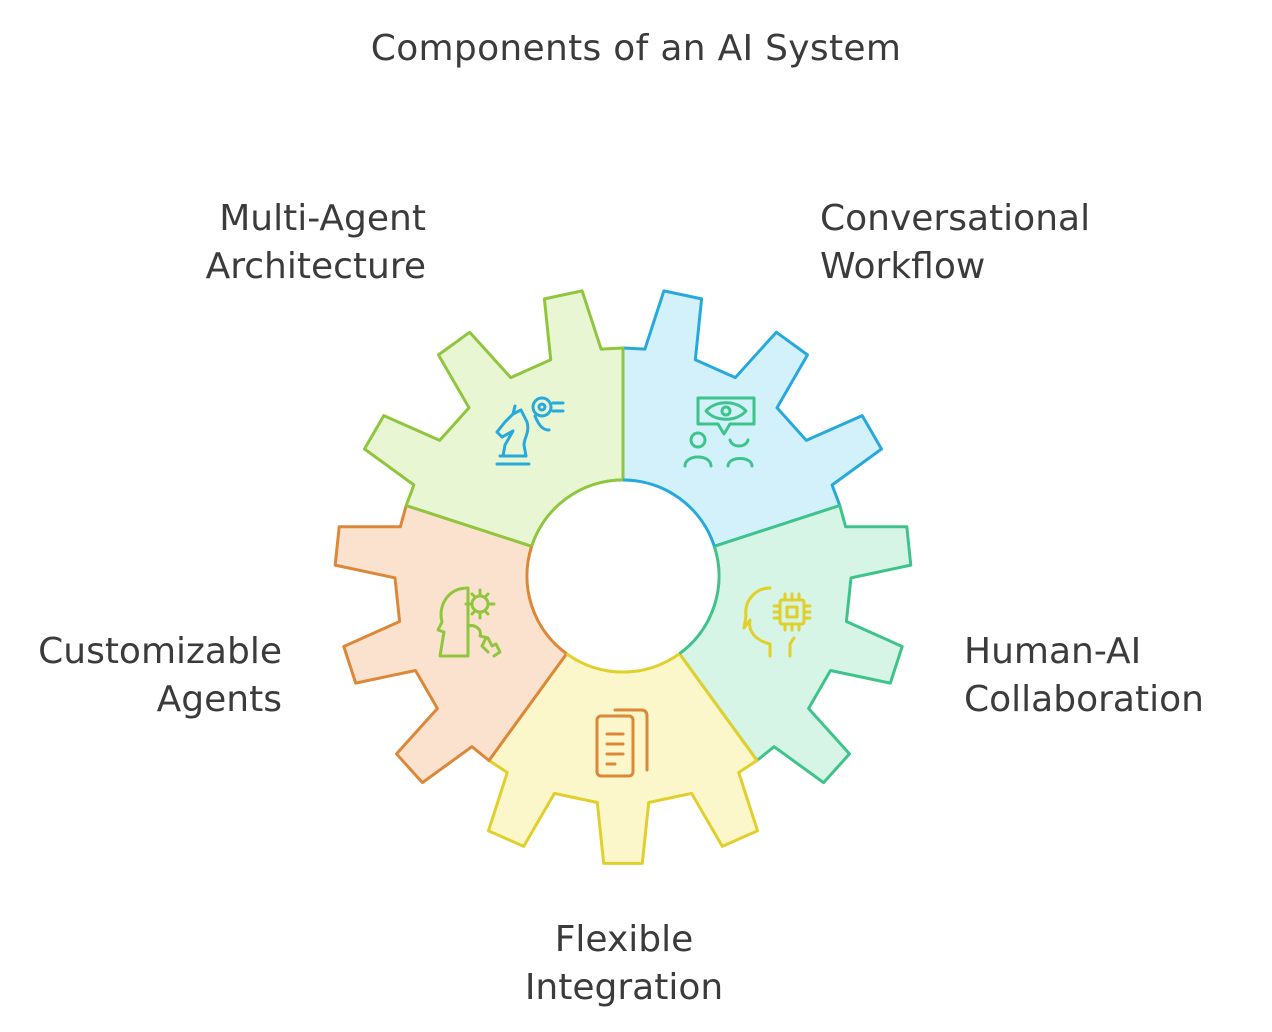 This screenshot has width=1272, height=1032. What do you see at coordinates (955, 218) in the screenshot?
I see `label-line: Conversational` at bounding box center [955, 218].